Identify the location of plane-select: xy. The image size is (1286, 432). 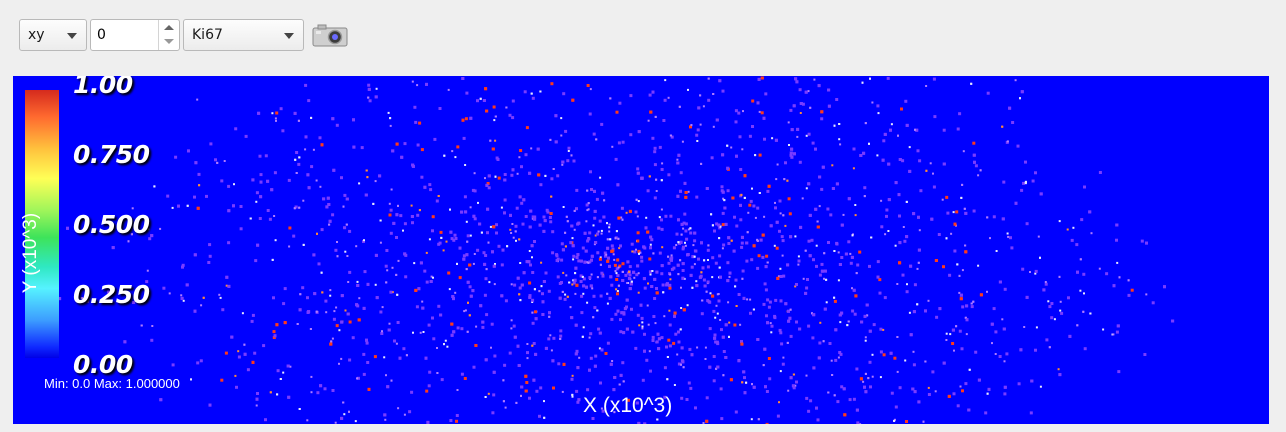
(53, 35).